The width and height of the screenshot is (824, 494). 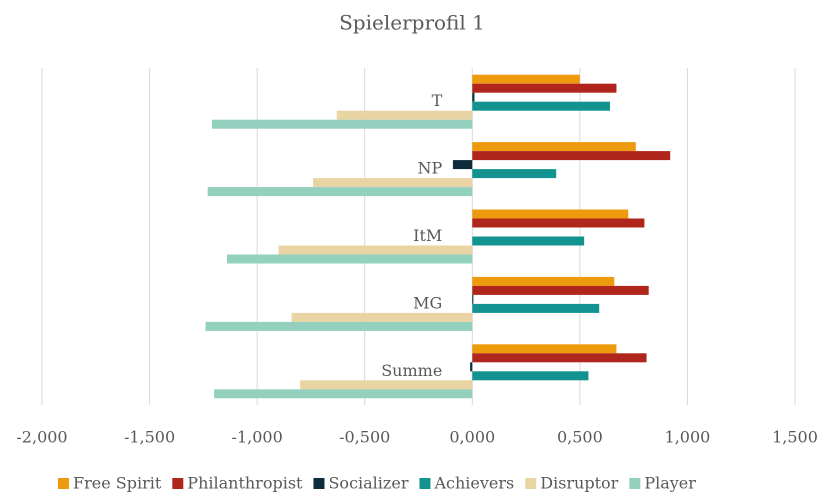 What do you see at coordinates (364, 437) in the screenshot?
I see `x-tick-label: -0,500` at bounding box center [364, 437].